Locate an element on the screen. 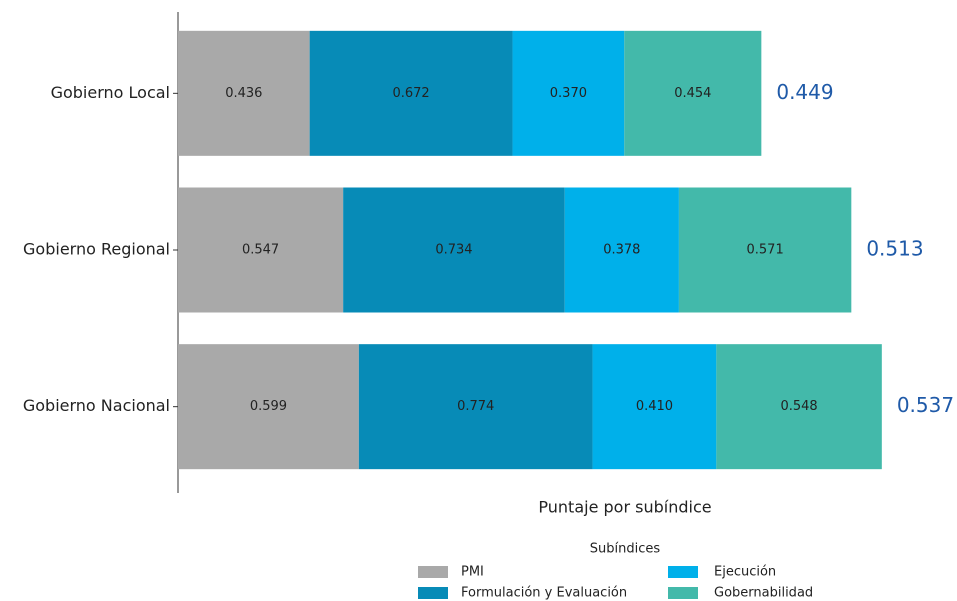 This screenshot has height=601, width=957. y-tick-label: Gobierno Nacional is located at coordinates (96, 405).